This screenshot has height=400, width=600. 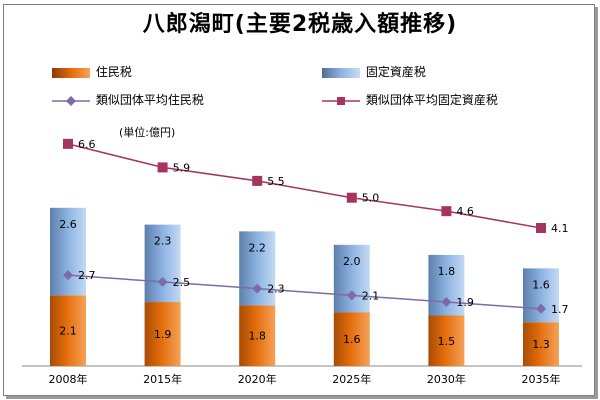 I want to click on data-label-avg-property-tax: 5.5, so click(x=276, y=181).